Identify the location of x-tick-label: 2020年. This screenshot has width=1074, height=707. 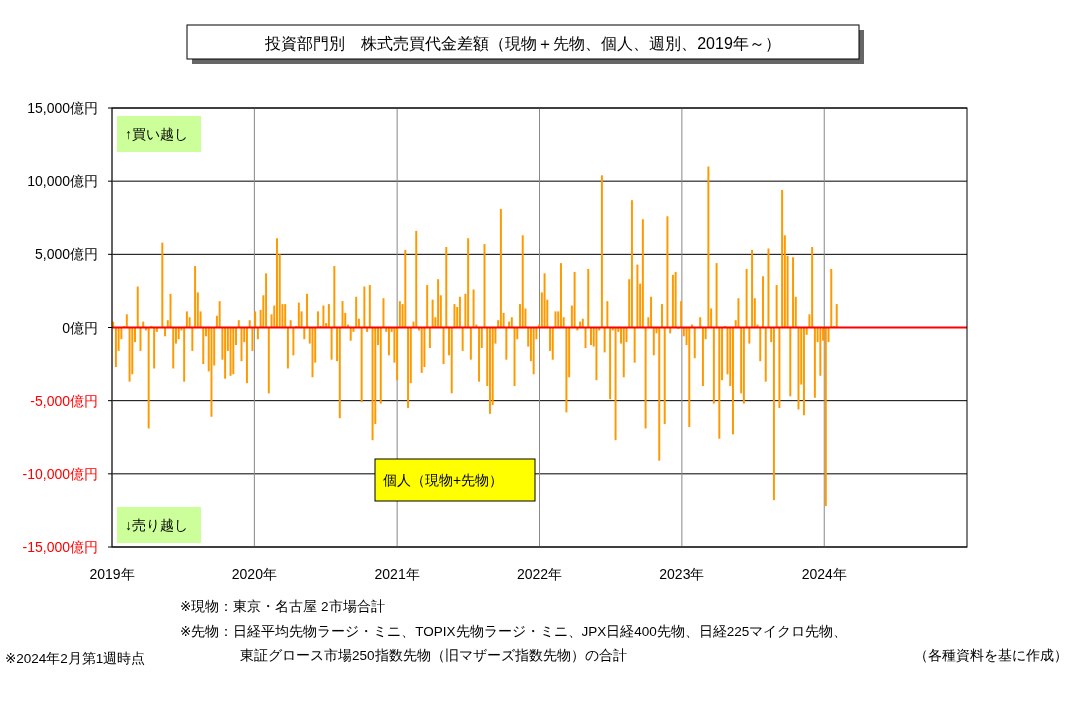
(254, 574).